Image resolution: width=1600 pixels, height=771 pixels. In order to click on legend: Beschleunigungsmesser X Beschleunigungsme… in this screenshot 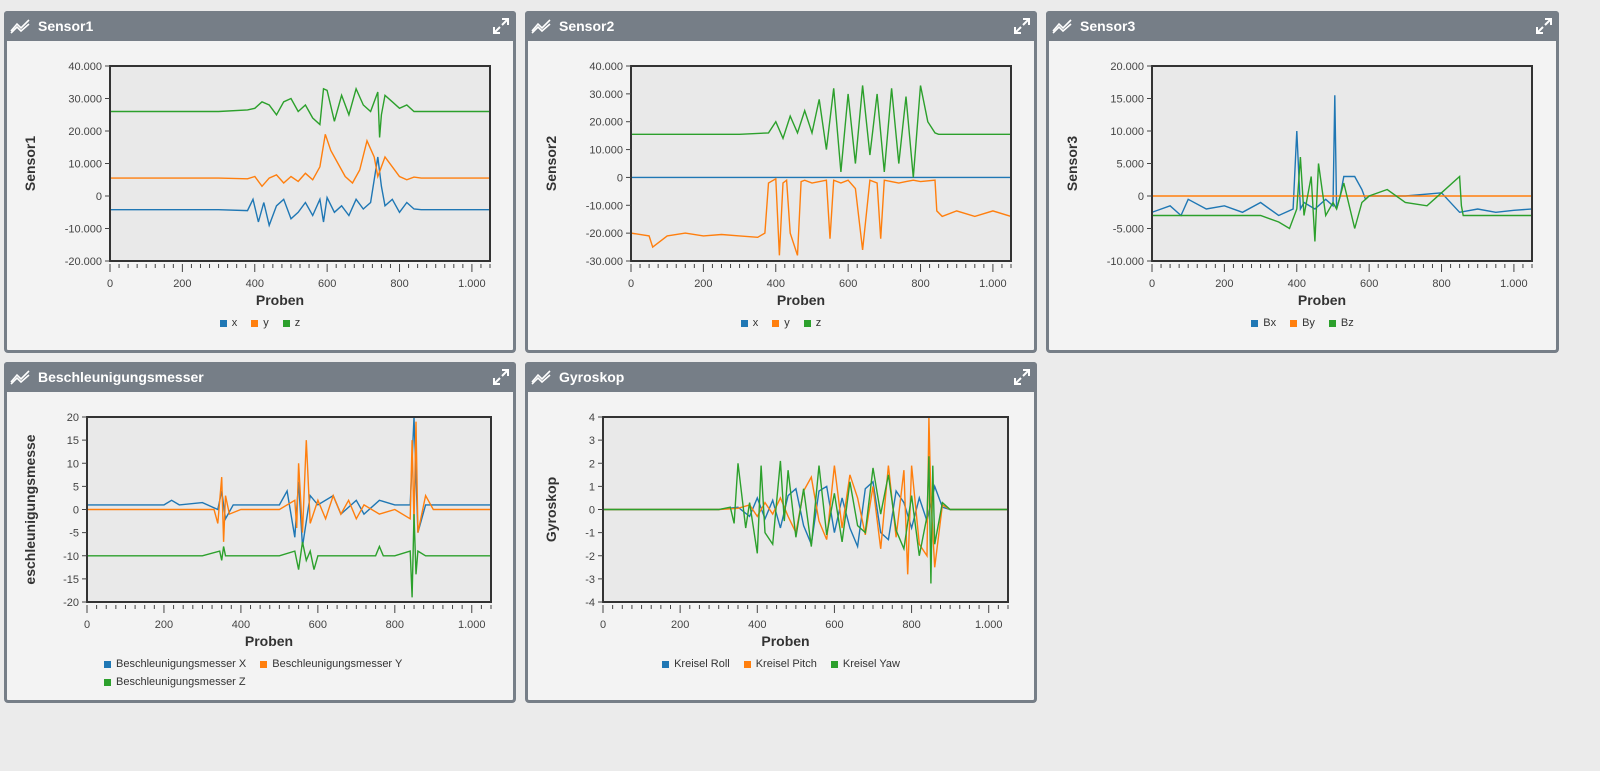, I will do `click(260, 676)`.